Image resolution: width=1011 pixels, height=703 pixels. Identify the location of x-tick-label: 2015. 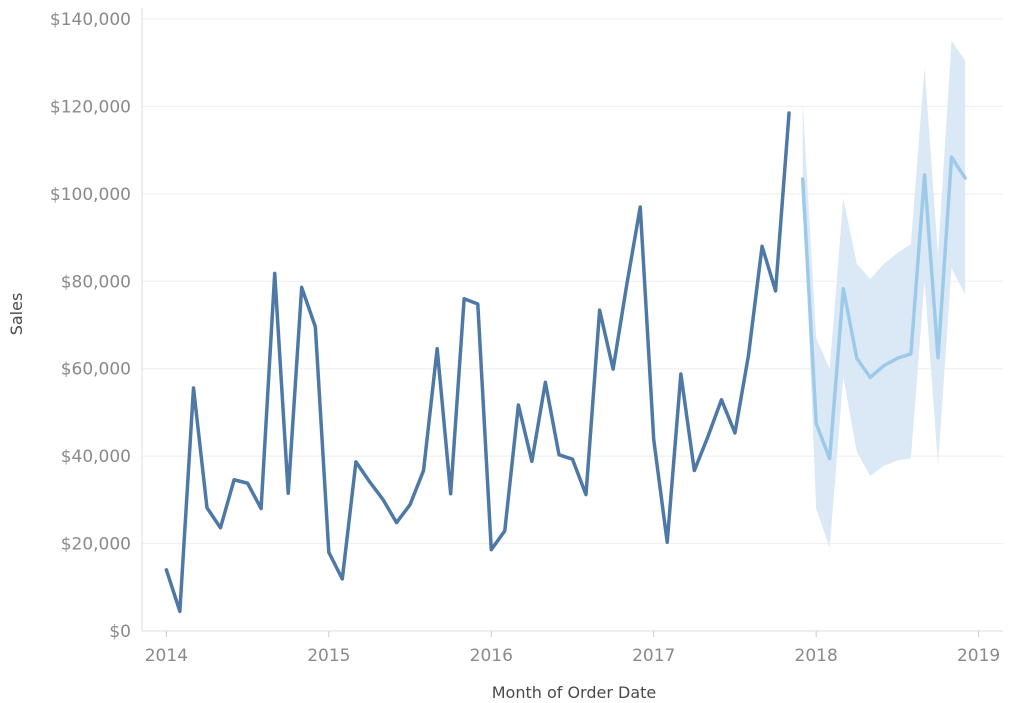
(328, 656).